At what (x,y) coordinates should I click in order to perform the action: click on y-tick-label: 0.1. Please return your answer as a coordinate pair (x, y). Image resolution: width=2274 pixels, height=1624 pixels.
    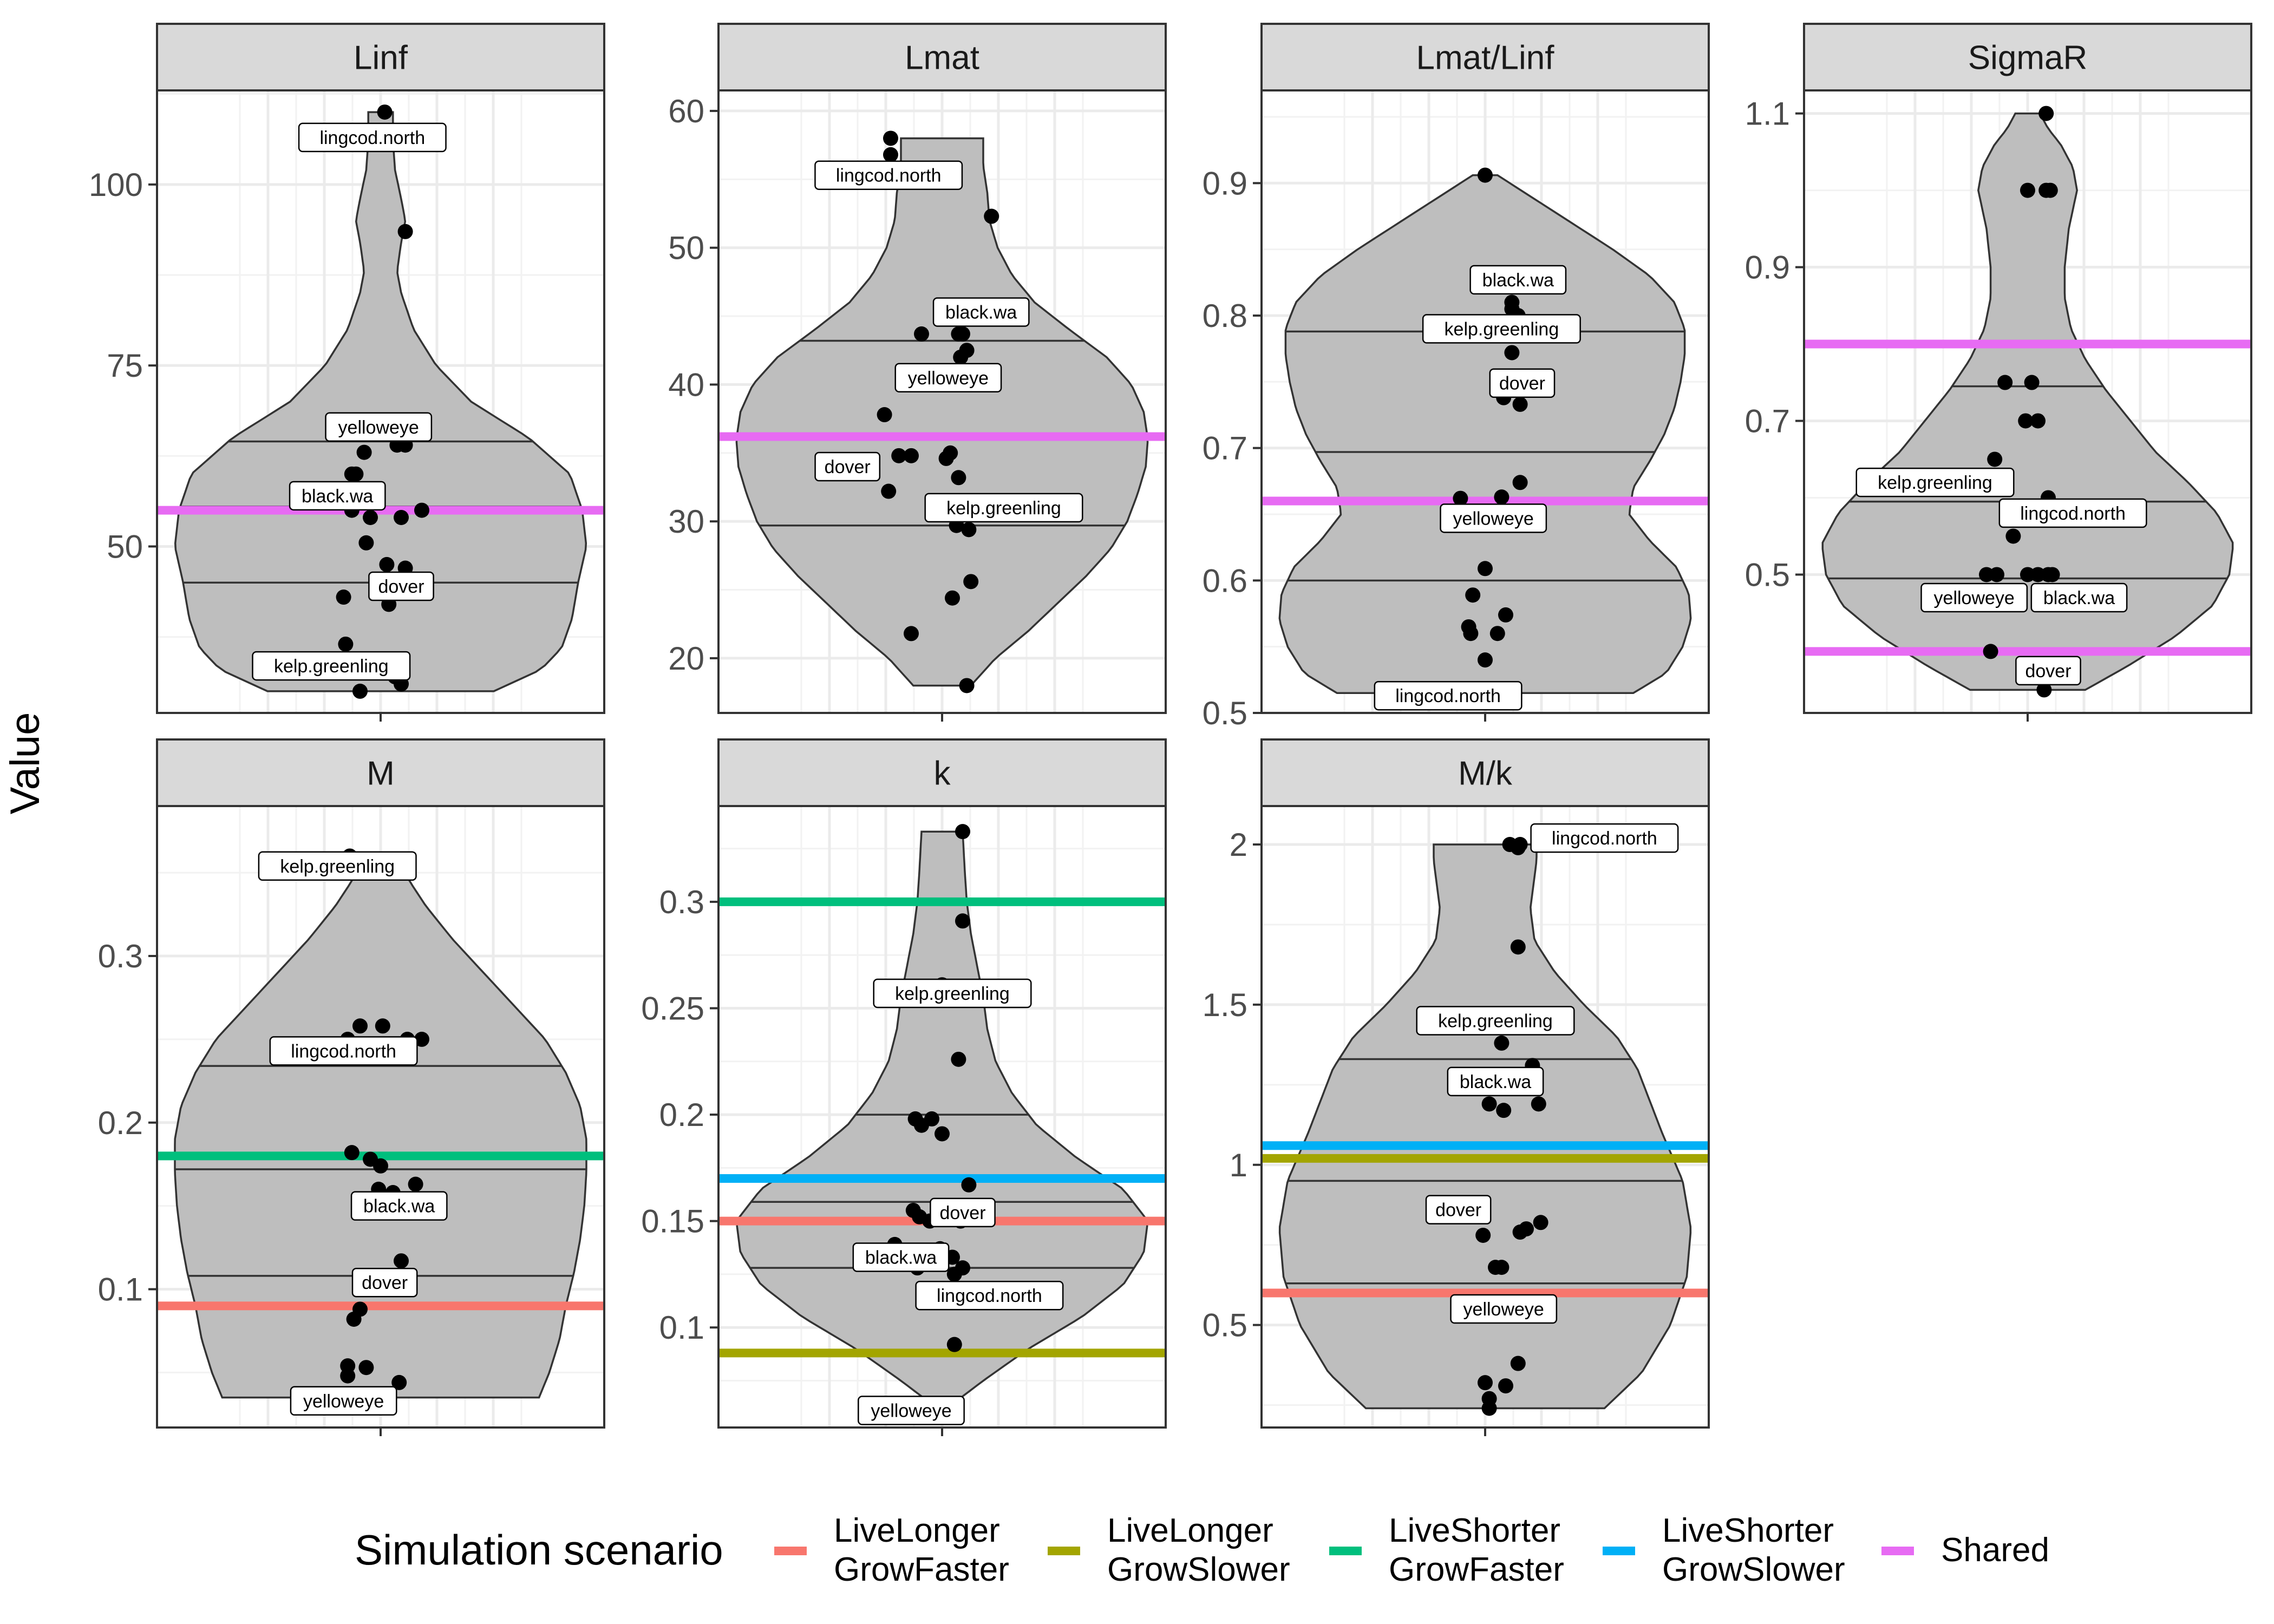
    Looking at the image, I should click on (681, 1327).